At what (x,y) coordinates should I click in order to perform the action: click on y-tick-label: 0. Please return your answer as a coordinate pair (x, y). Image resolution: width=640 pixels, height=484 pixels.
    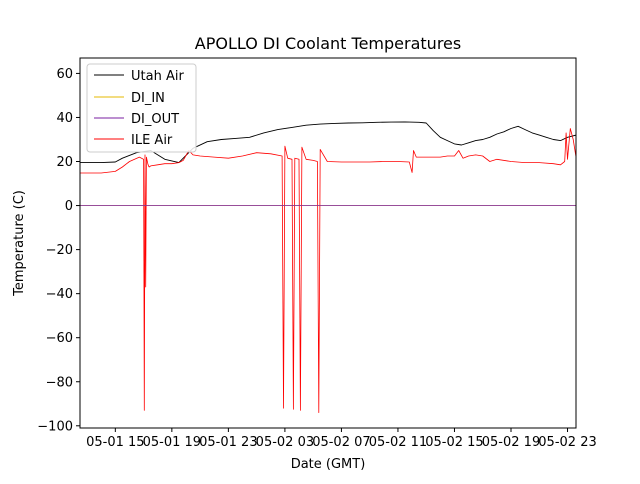
    Looking at the image, I should click on (69, 206).